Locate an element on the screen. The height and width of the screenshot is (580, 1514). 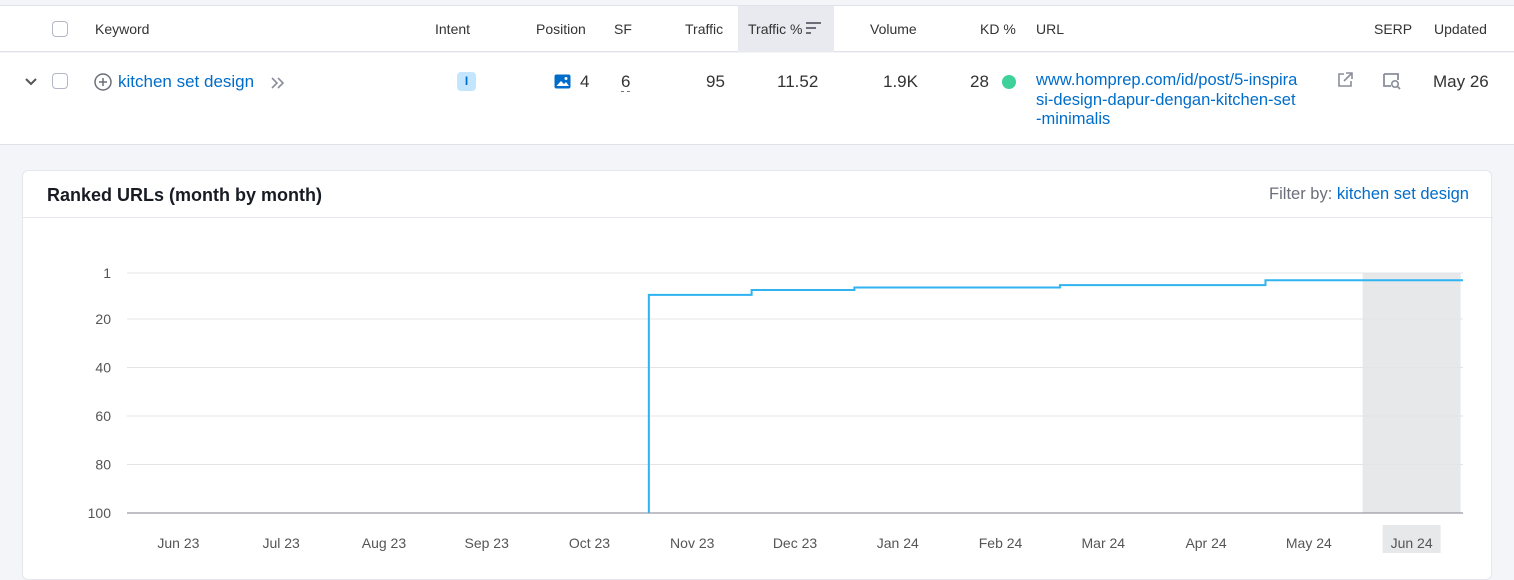
serp-preview-icon is located at coordinates (1392, 81).